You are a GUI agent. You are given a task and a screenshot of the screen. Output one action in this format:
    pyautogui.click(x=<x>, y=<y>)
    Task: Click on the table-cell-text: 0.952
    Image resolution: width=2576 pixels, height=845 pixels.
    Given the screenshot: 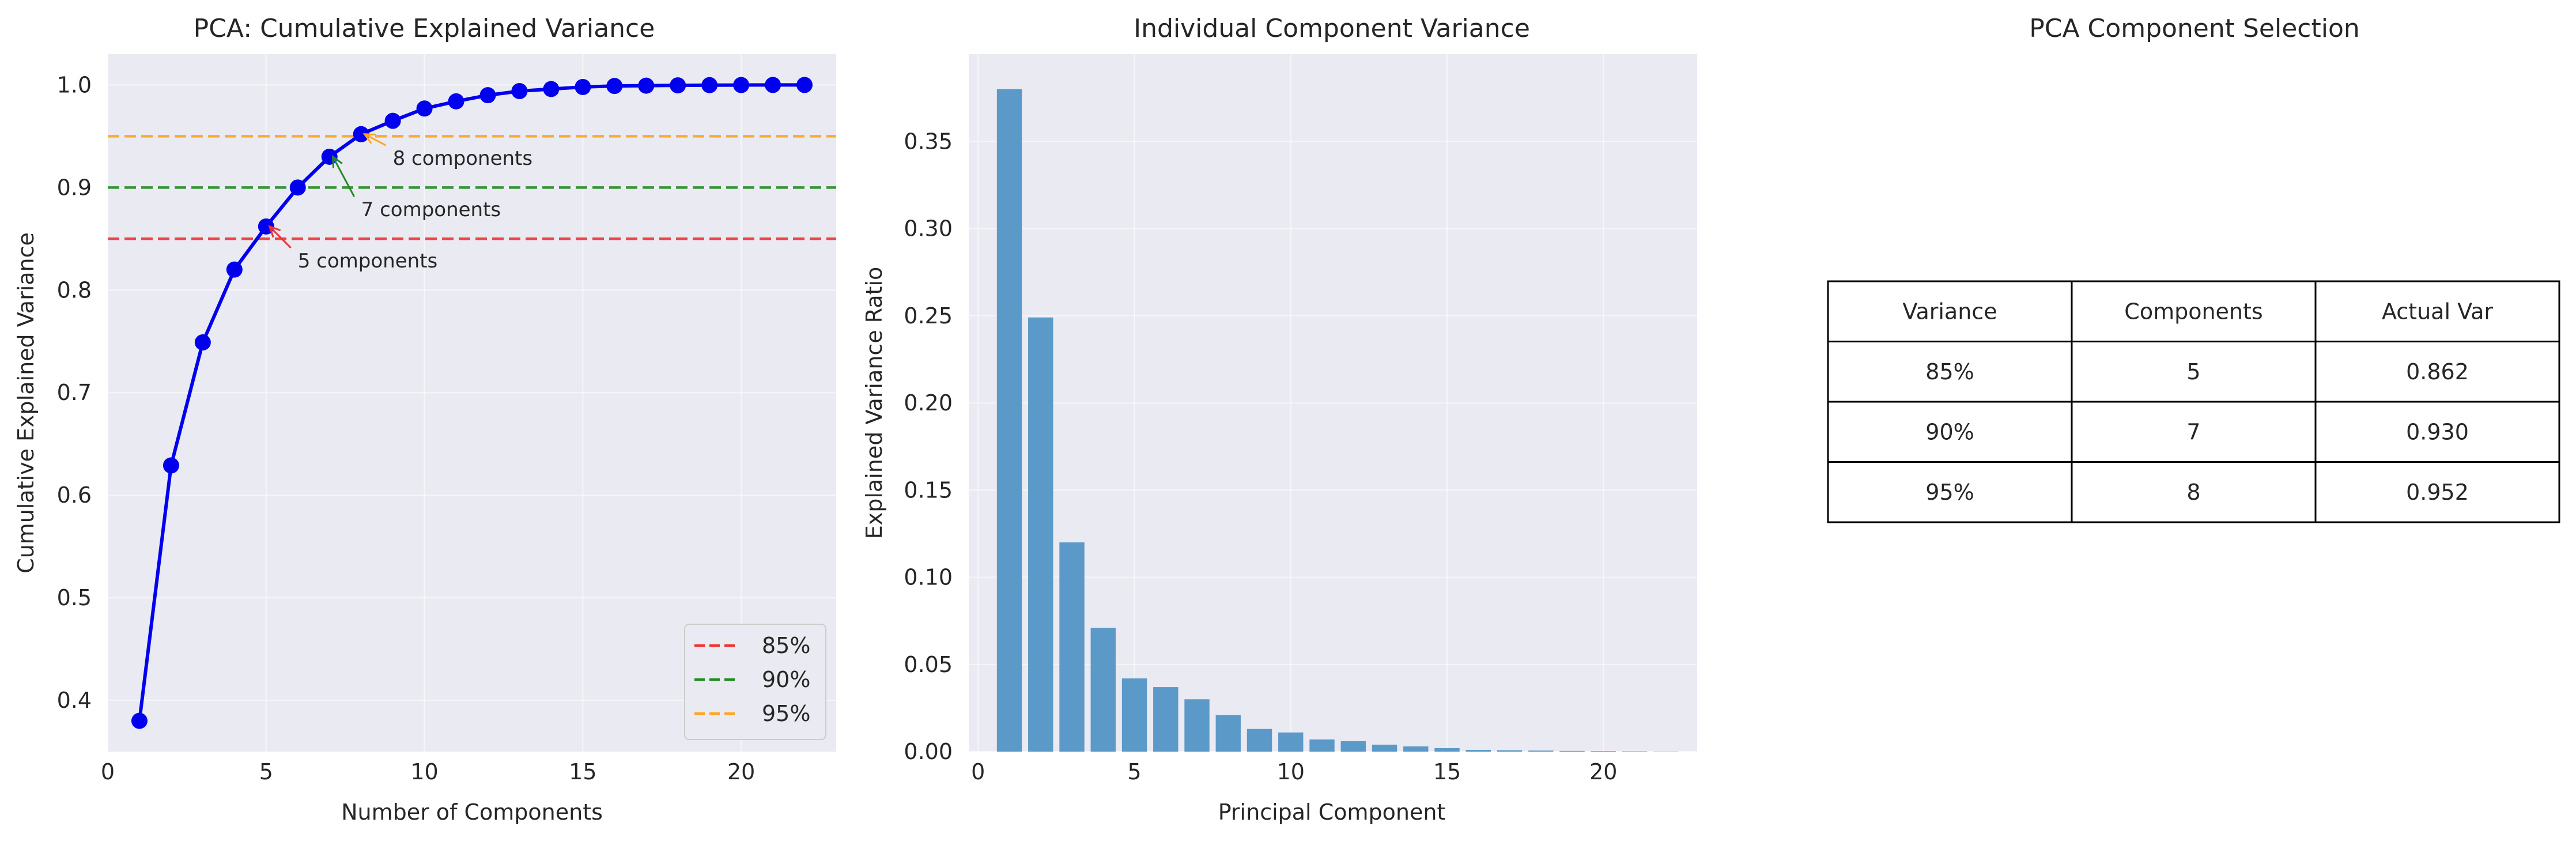 What is the action you would take?
    pyautogui.click(x=2438, y=493)
    